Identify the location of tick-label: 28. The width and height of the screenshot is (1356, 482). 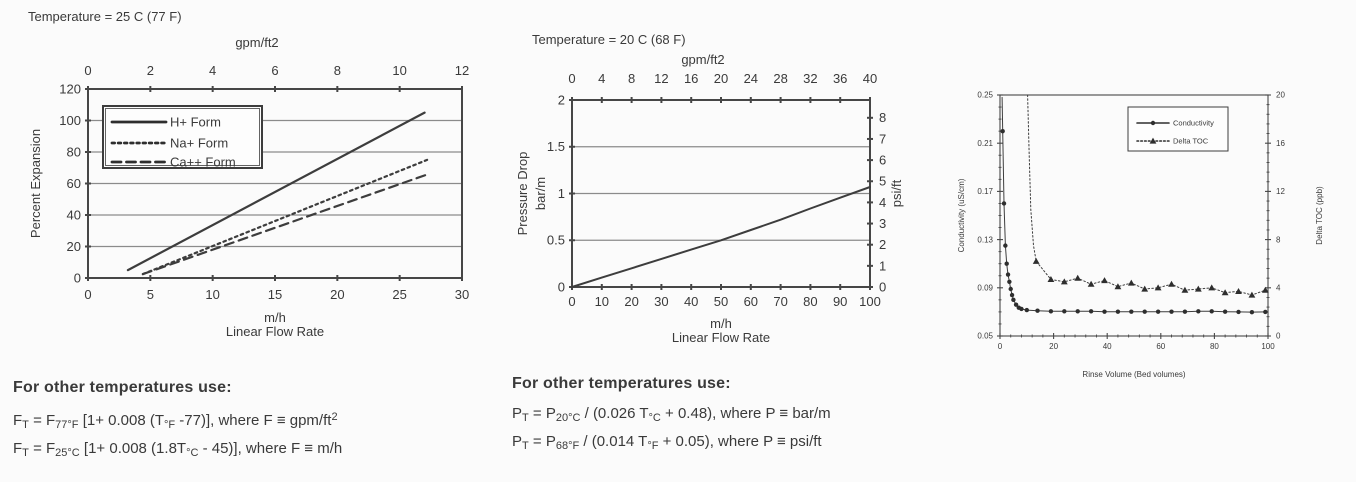
(780, 78).